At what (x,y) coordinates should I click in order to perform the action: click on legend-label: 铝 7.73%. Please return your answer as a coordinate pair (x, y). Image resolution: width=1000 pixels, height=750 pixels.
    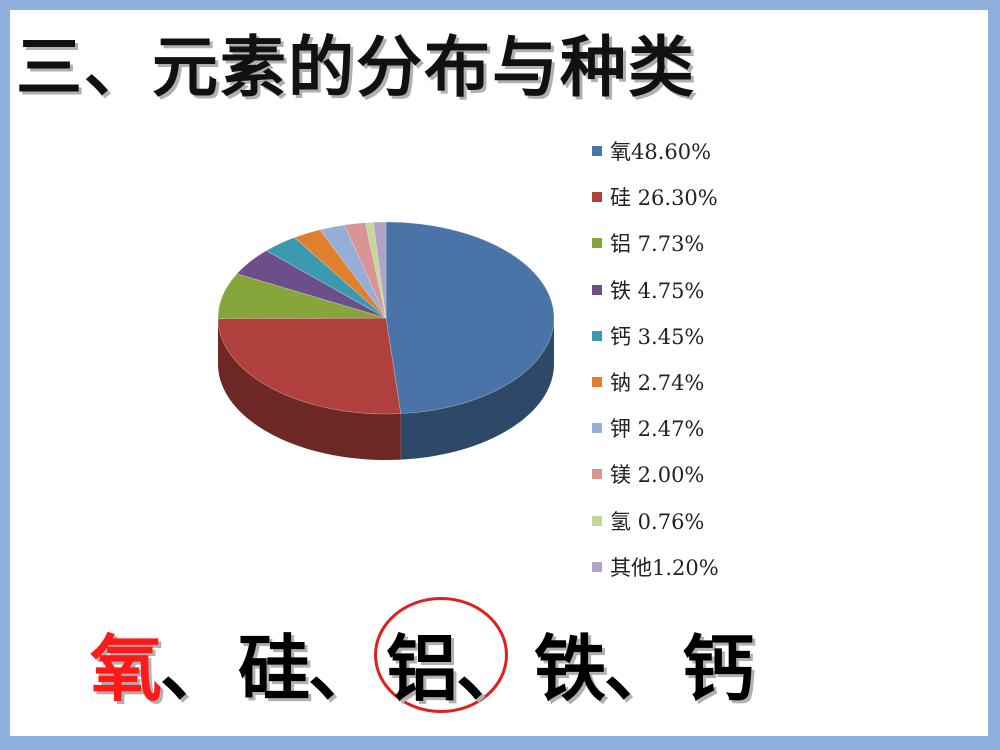
    Looking at the image, I should click on (657, 244).